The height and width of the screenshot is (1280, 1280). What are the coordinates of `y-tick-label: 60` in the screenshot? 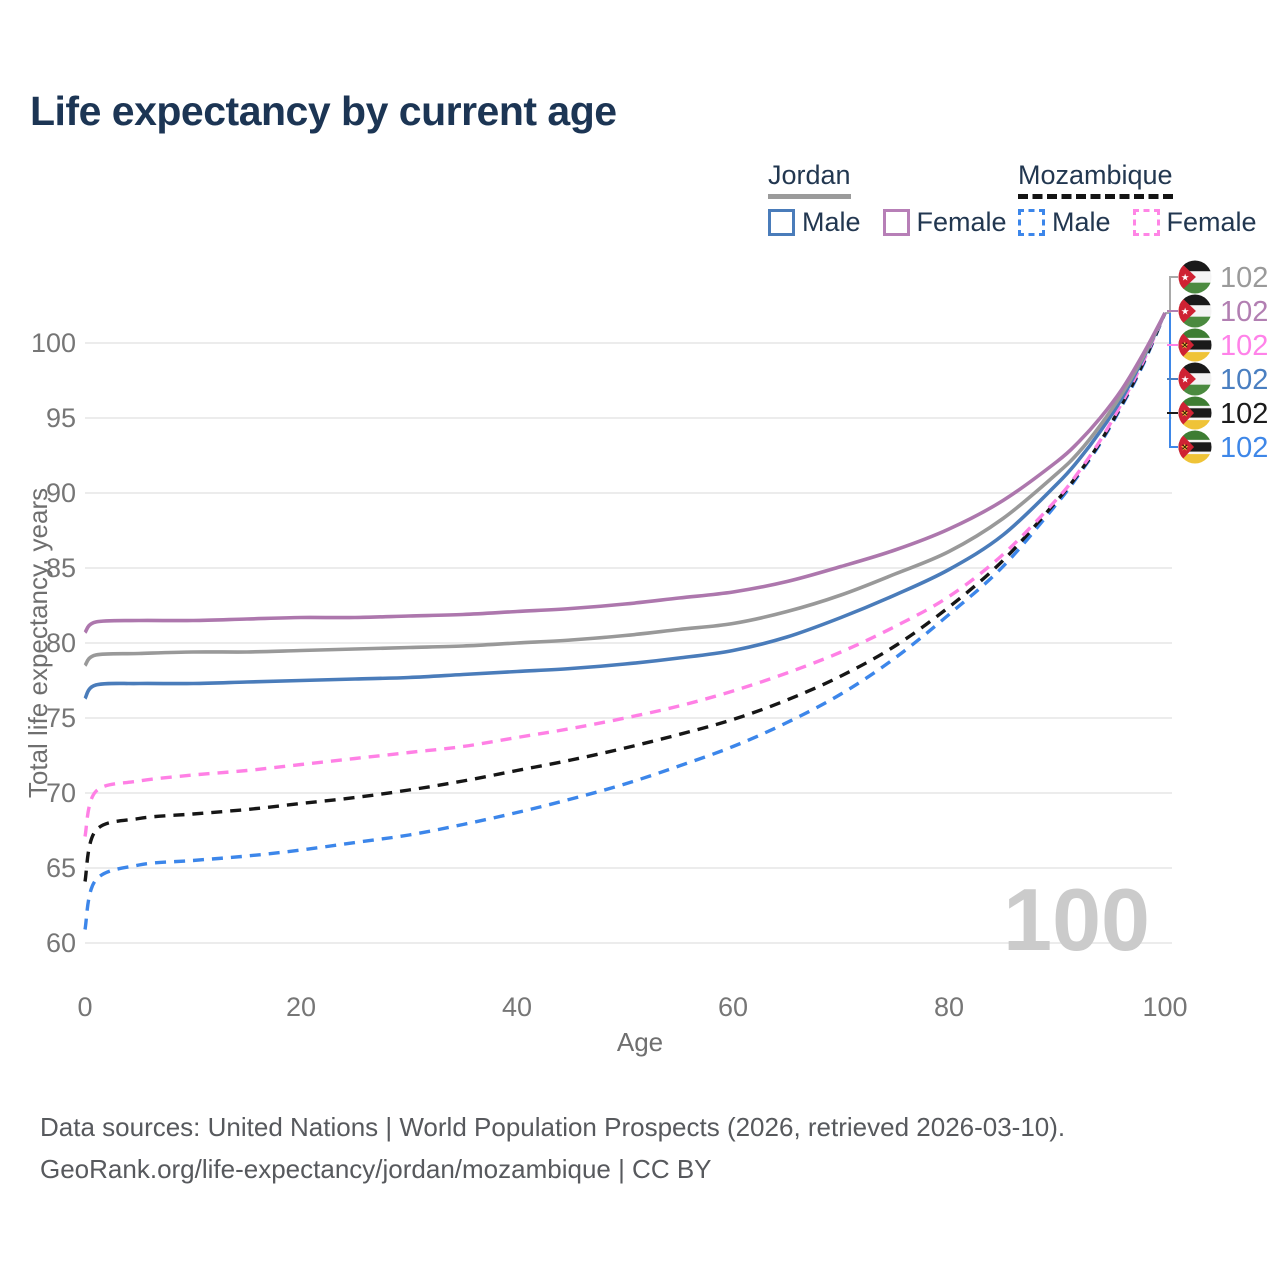 It's located at (61, 943).